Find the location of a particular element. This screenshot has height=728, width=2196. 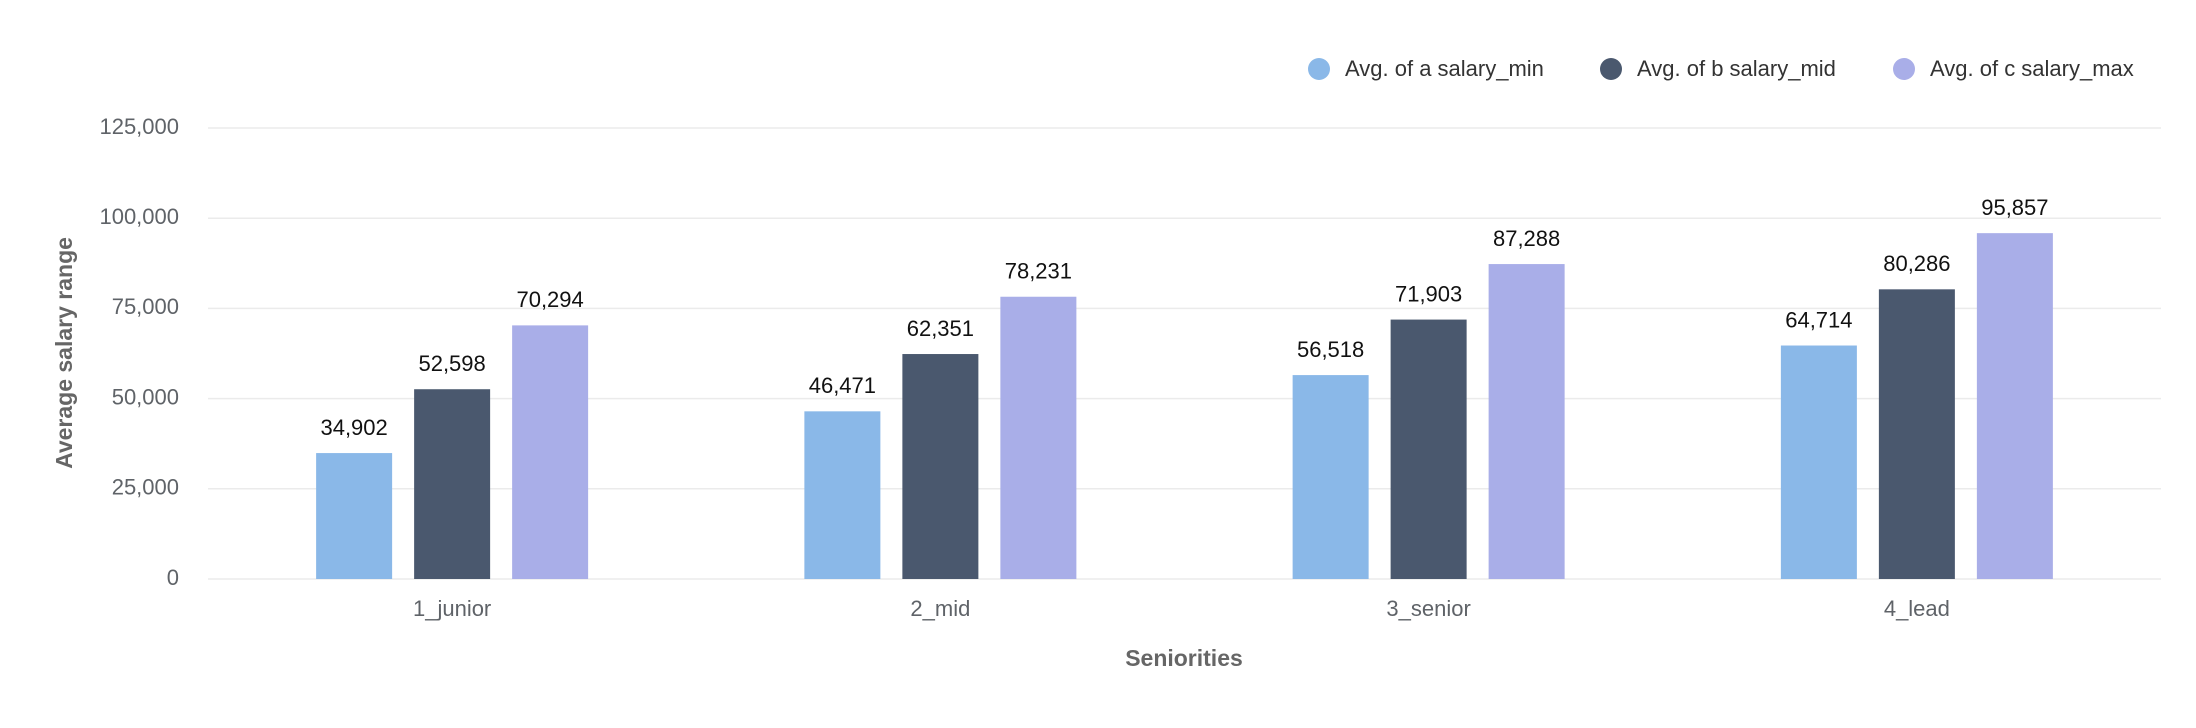

data-label: 70,294 is located at coordinates (549, 299).